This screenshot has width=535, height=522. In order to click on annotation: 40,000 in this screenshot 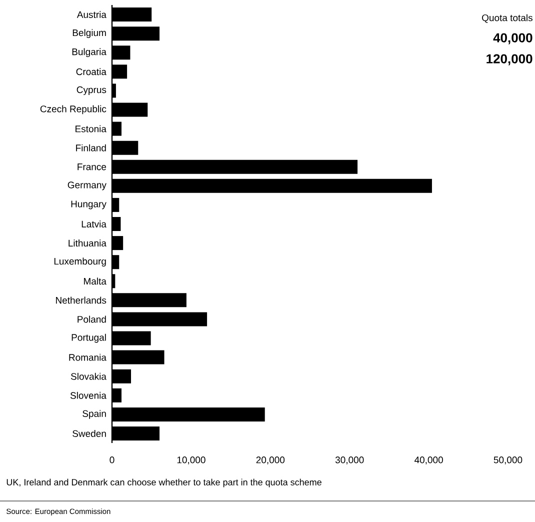, I will do `click(512, 38)`.